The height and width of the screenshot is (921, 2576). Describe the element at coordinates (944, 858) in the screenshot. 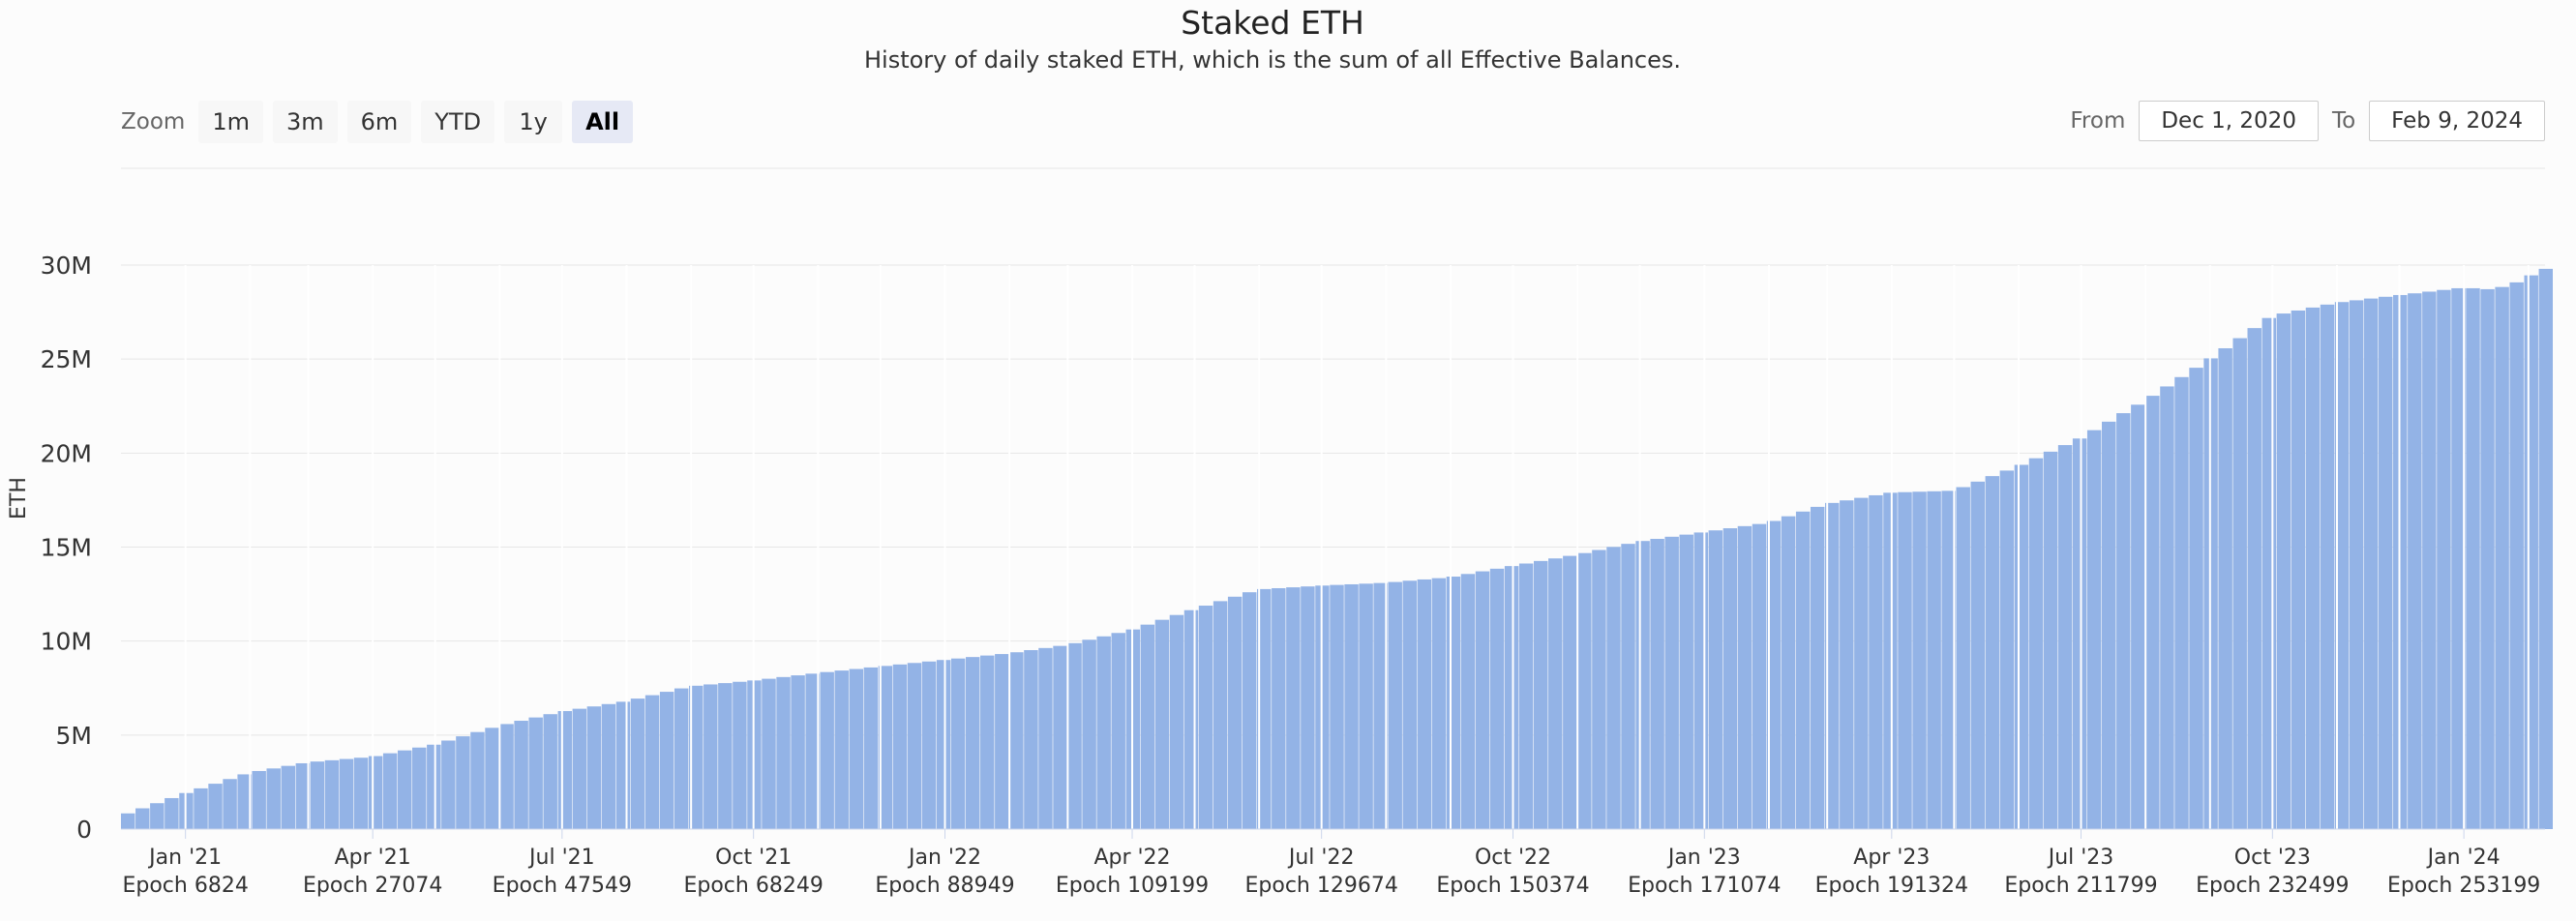

I see `x-tick-date-label: Jan '22` at that location.